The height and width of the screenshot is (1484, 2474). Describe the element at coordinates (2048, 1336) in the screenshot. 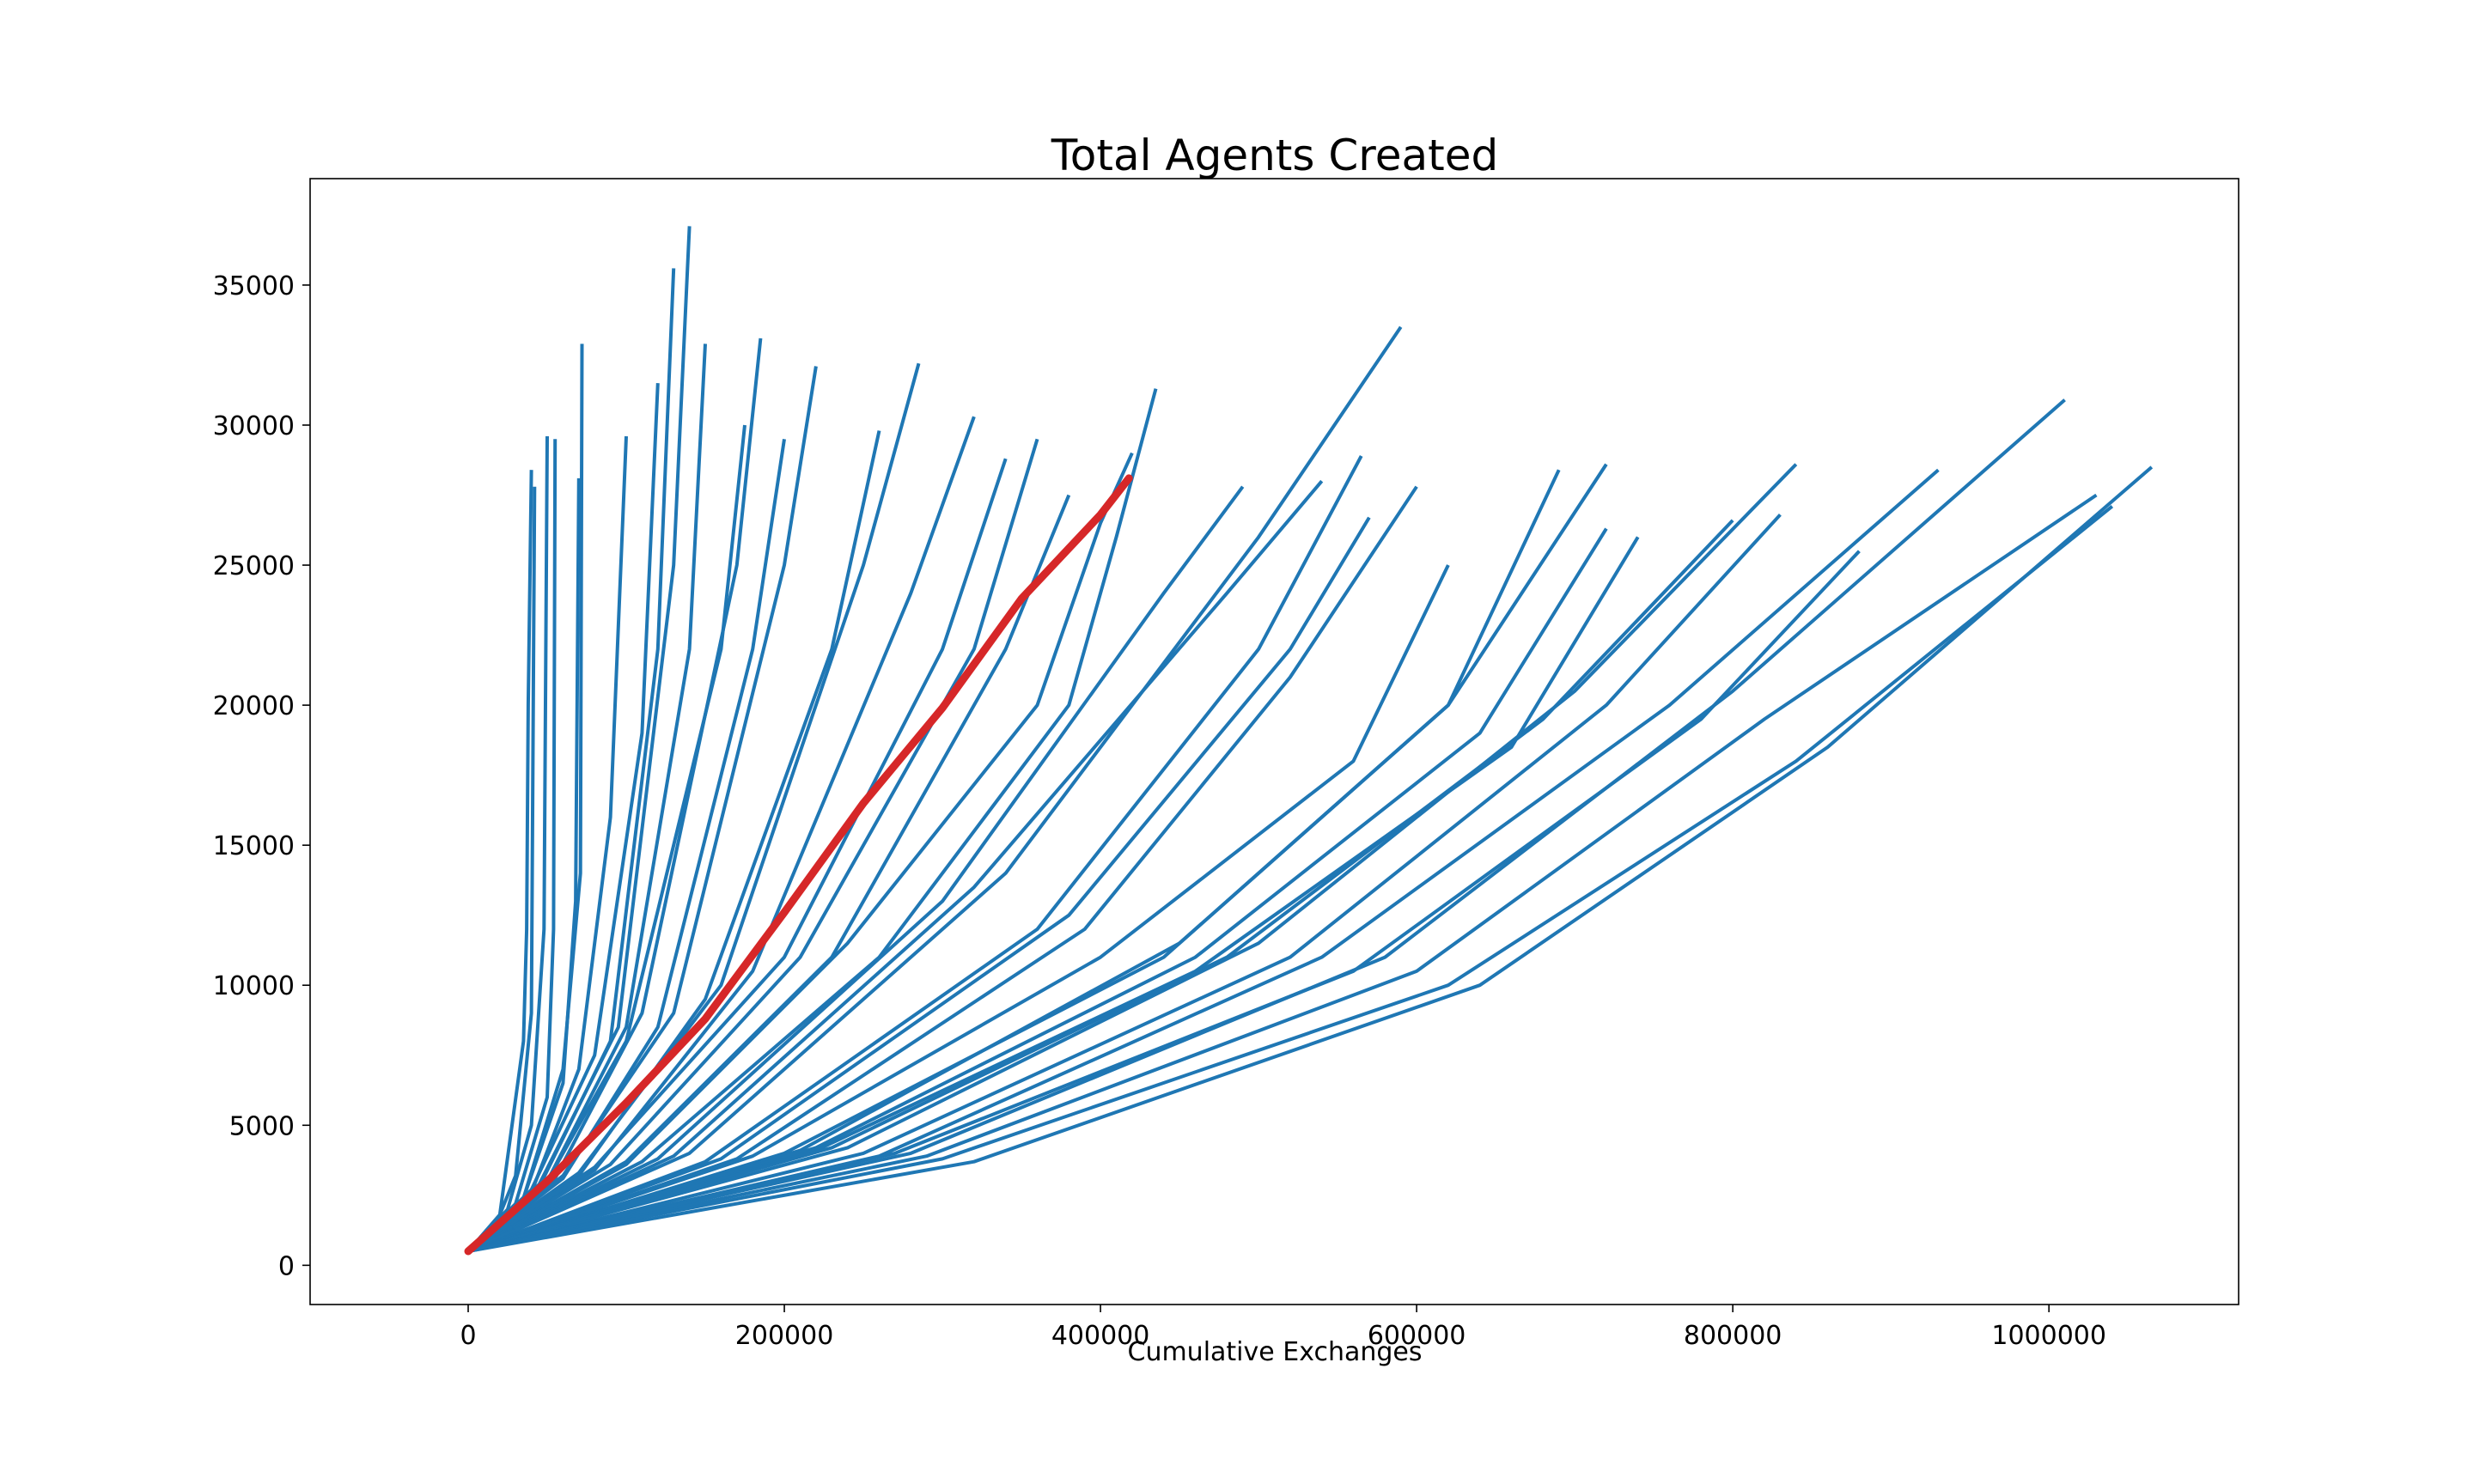

I see `x-tick-label-6: 1000000` at that location.